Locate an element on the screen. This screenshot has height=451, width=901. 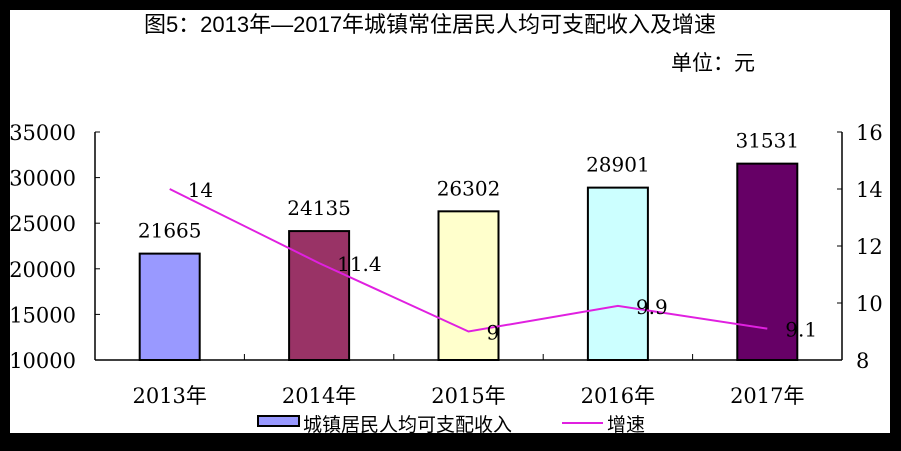
y-right-tick-label: 16 is located at coordinates (869, 133).